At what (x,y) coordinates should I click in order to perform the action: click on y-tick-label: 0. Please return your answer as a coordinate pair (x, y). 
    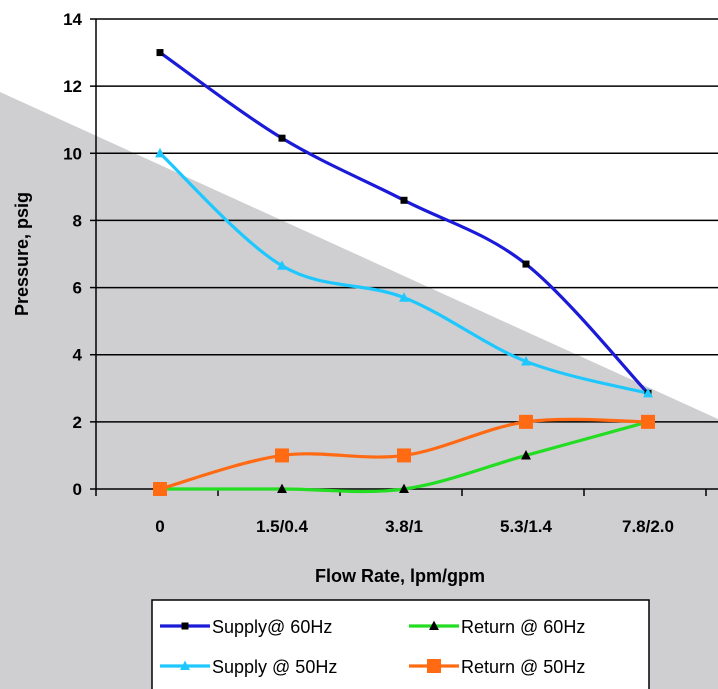
    Looking at the image, I should click on (77, 489).